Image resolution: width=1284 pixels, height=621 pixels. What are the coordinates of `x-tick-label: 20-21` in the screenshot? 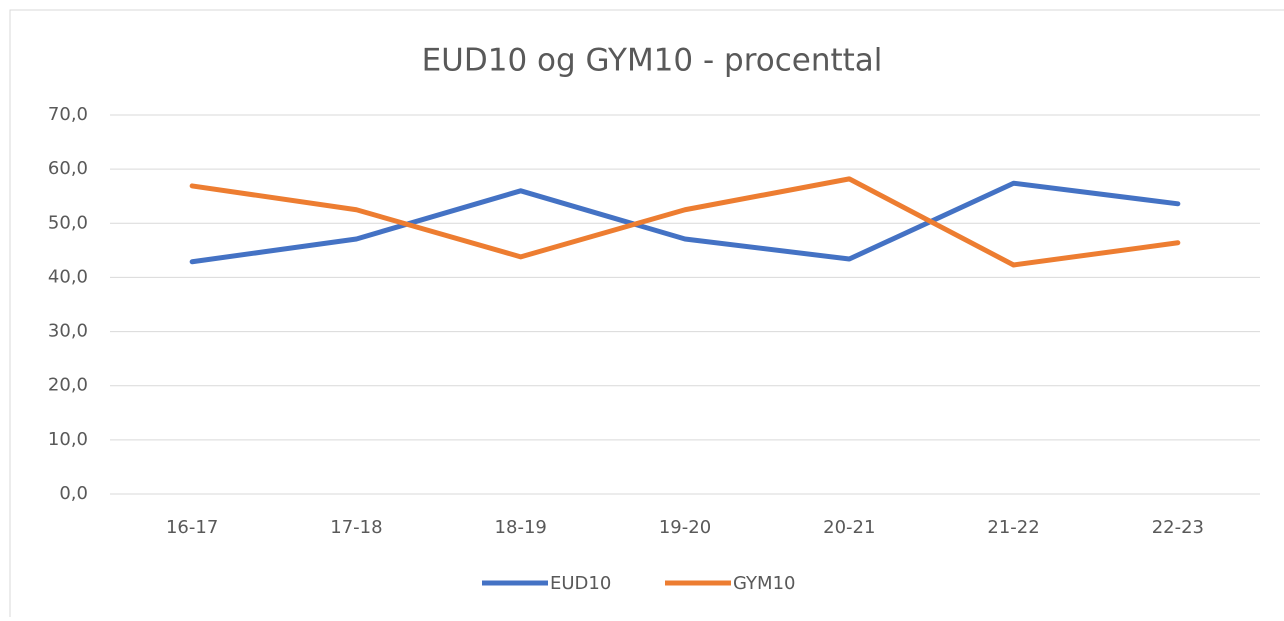 It's located at (849, 527).